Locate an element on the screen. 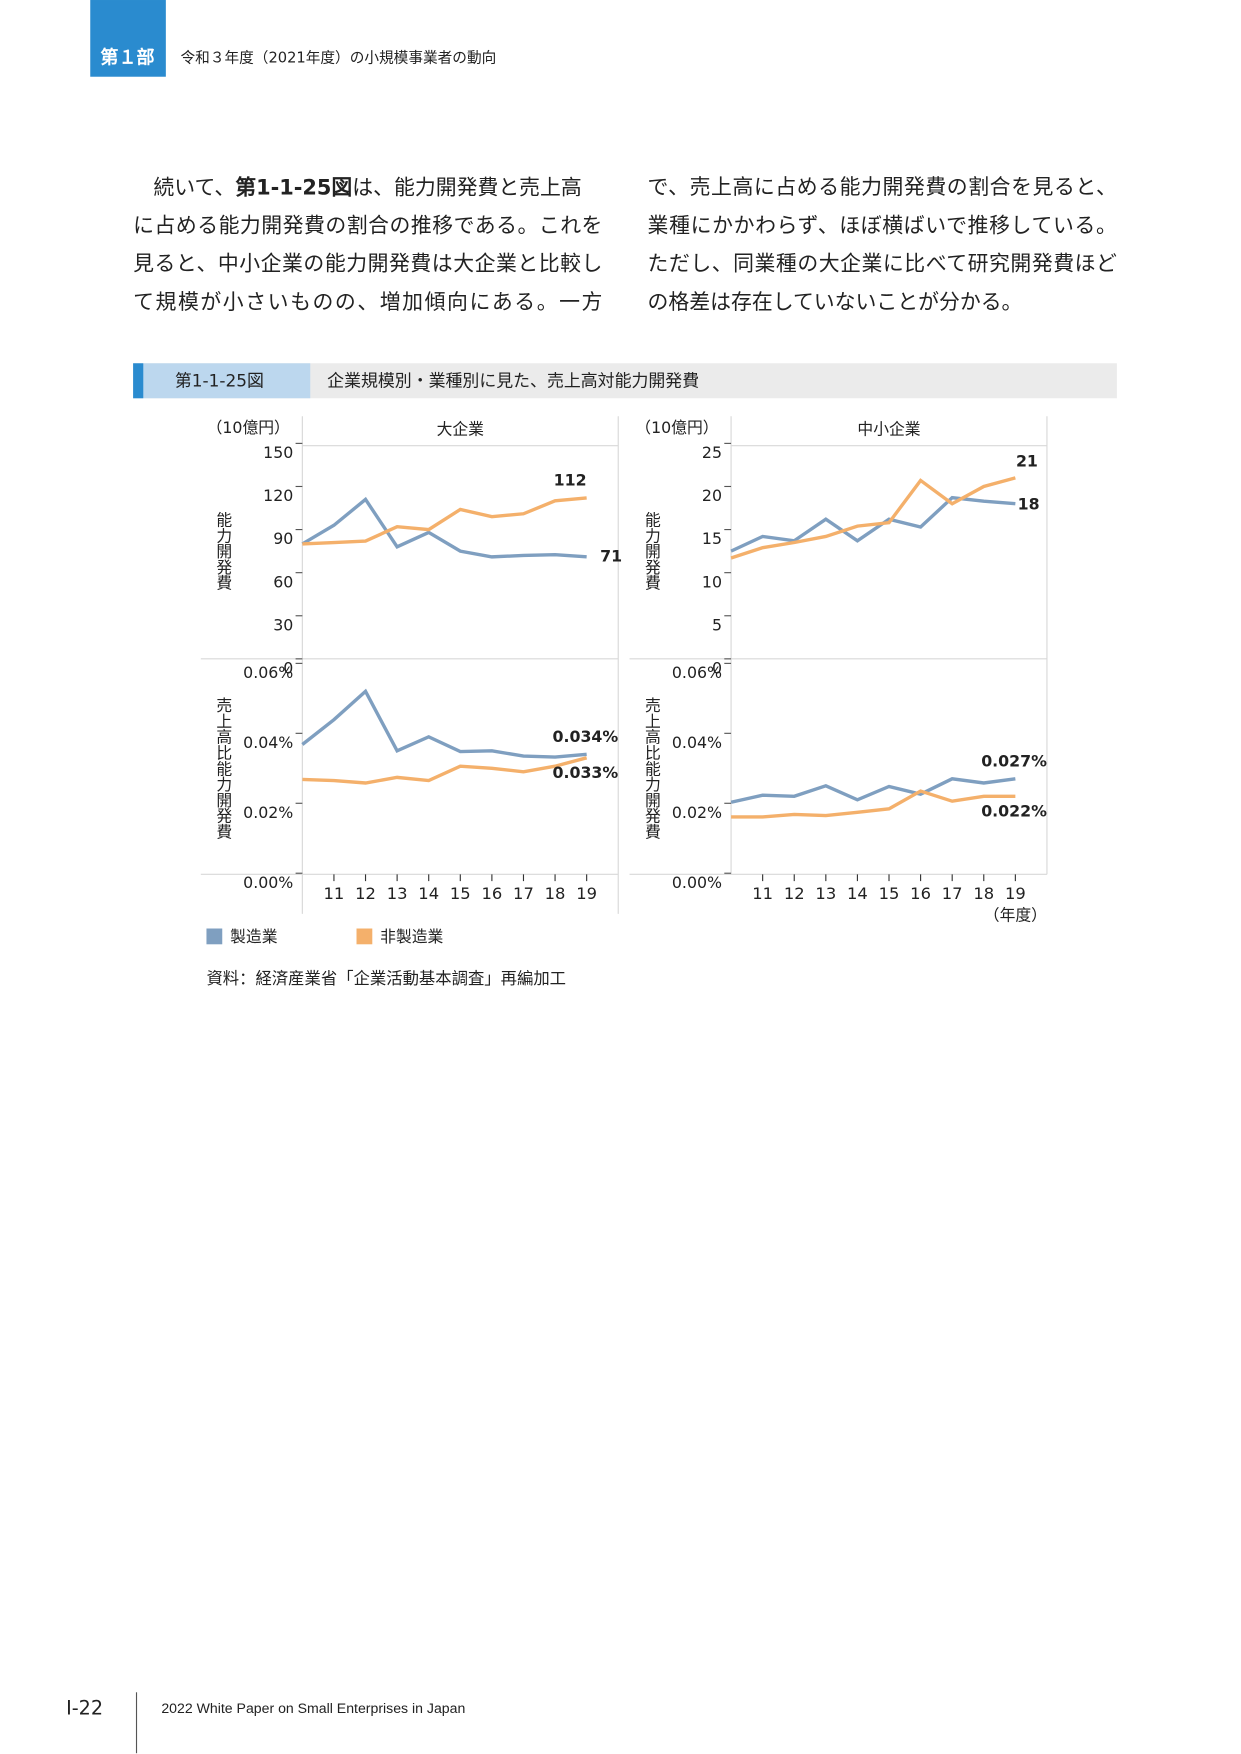  body-text: 続いて、 is located at coordinates (194, 187).